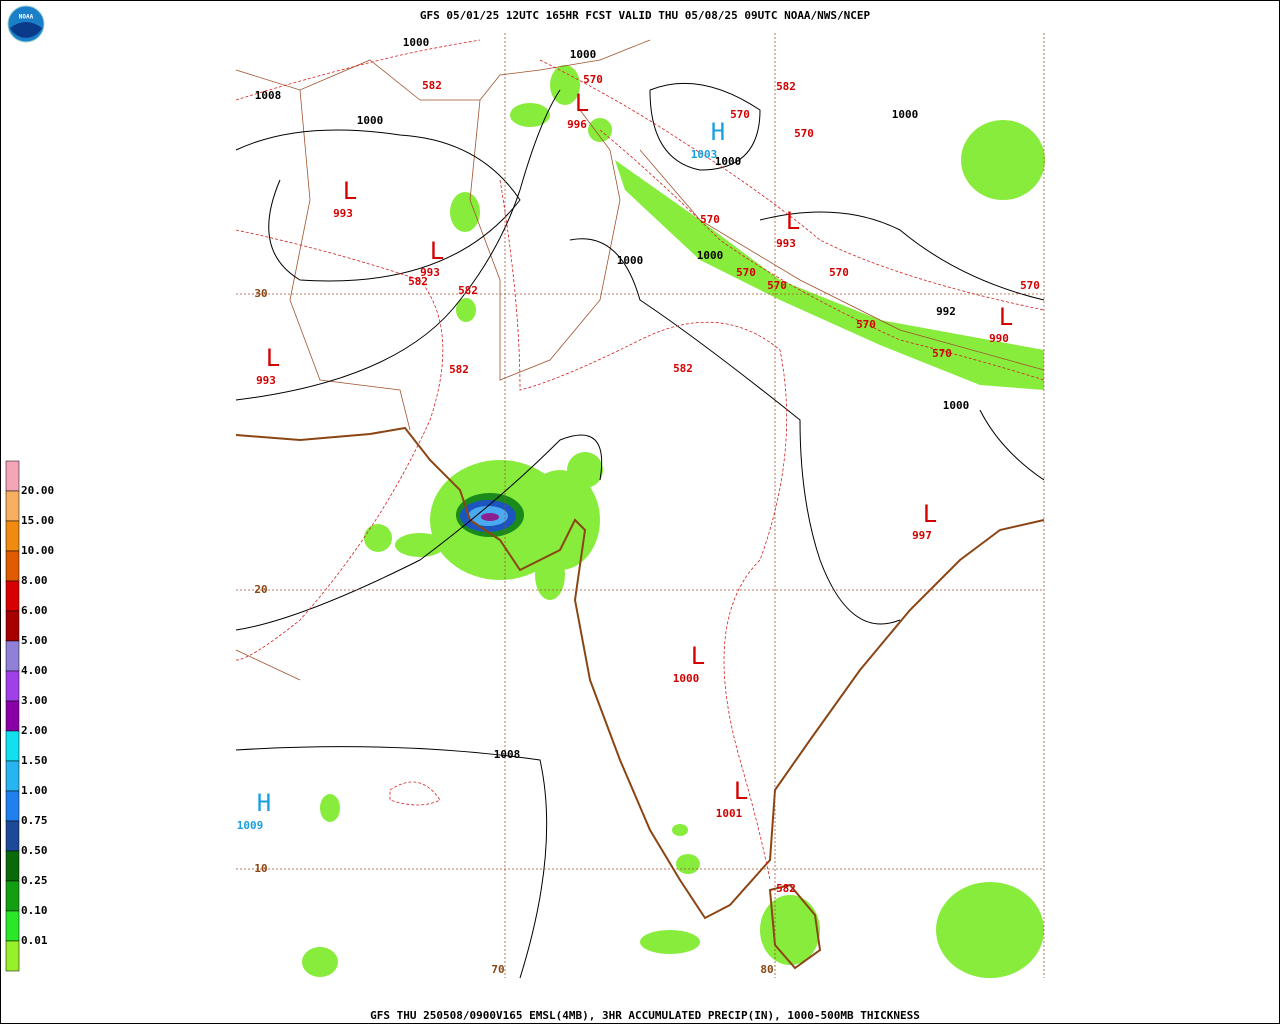 The height and width of the screenshot is (1028, 1280). I want to click on legend-label: 0.75, so click(34, 820).